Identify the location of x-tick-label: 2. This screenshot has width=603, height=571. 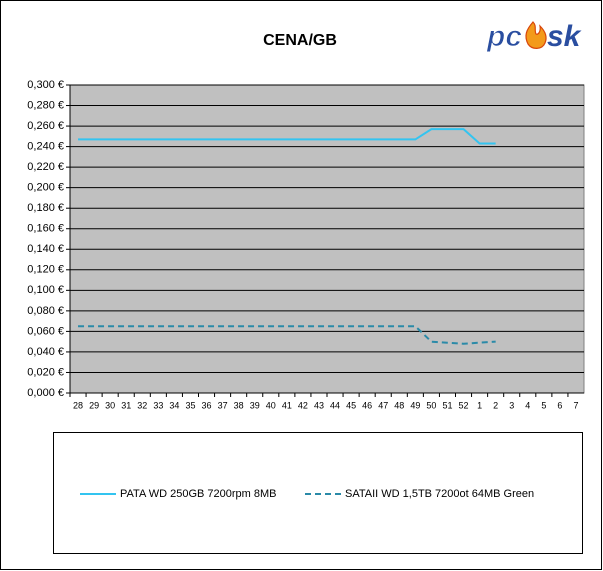
(495, 405).